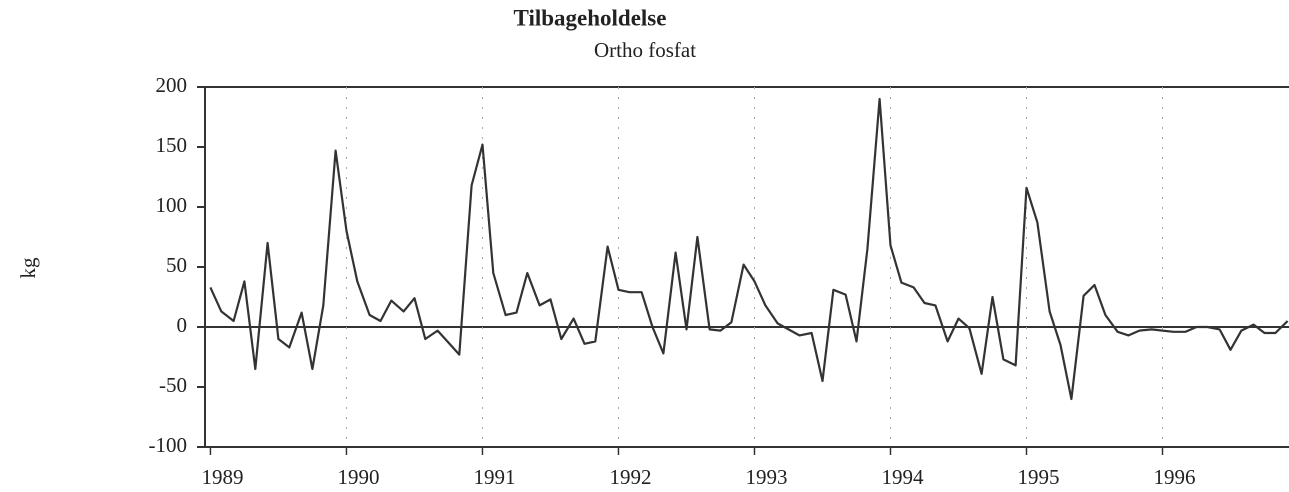 This screenshot has height=492, width=1289. I want to click on y-tick-label: 100, so click(172, 205).